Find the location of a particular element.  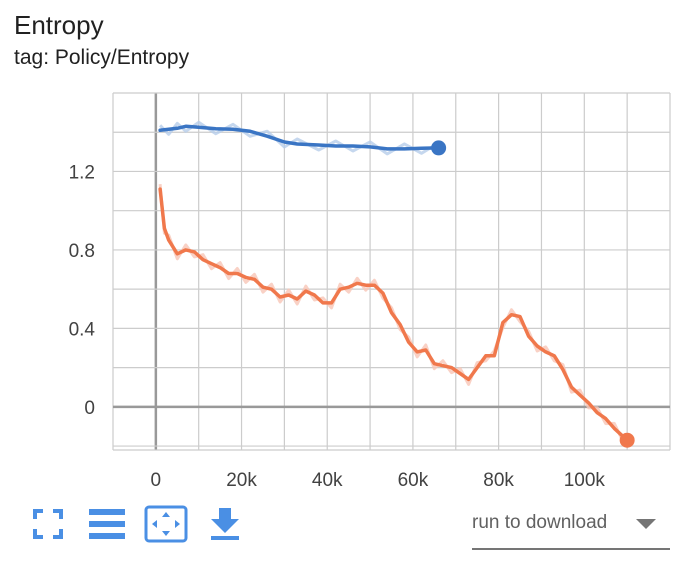

series-raw-line is located at coordinates (299, 138).